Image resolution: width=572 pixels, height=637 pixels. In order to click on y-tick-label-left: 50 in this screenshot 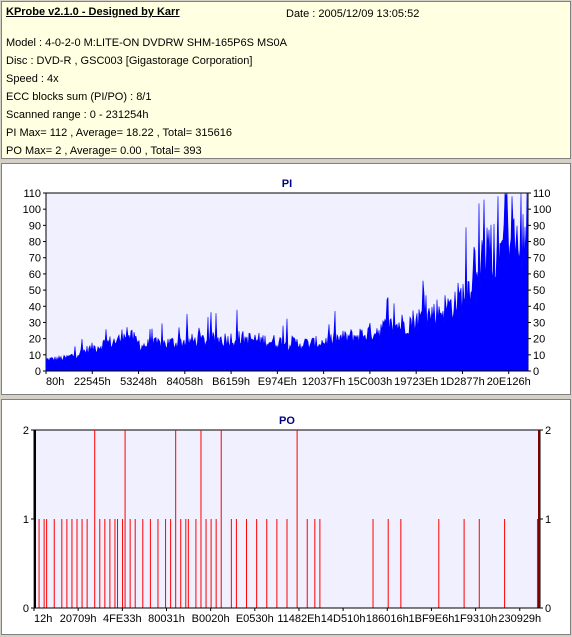, I will do `click(35, 291)`.